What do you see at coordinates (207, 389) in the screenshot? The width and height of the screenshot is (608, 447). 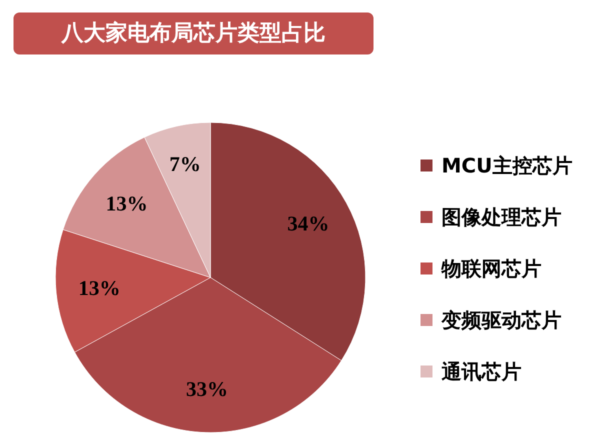 I see `data-label: 33%` at bounding box center [207, 389].